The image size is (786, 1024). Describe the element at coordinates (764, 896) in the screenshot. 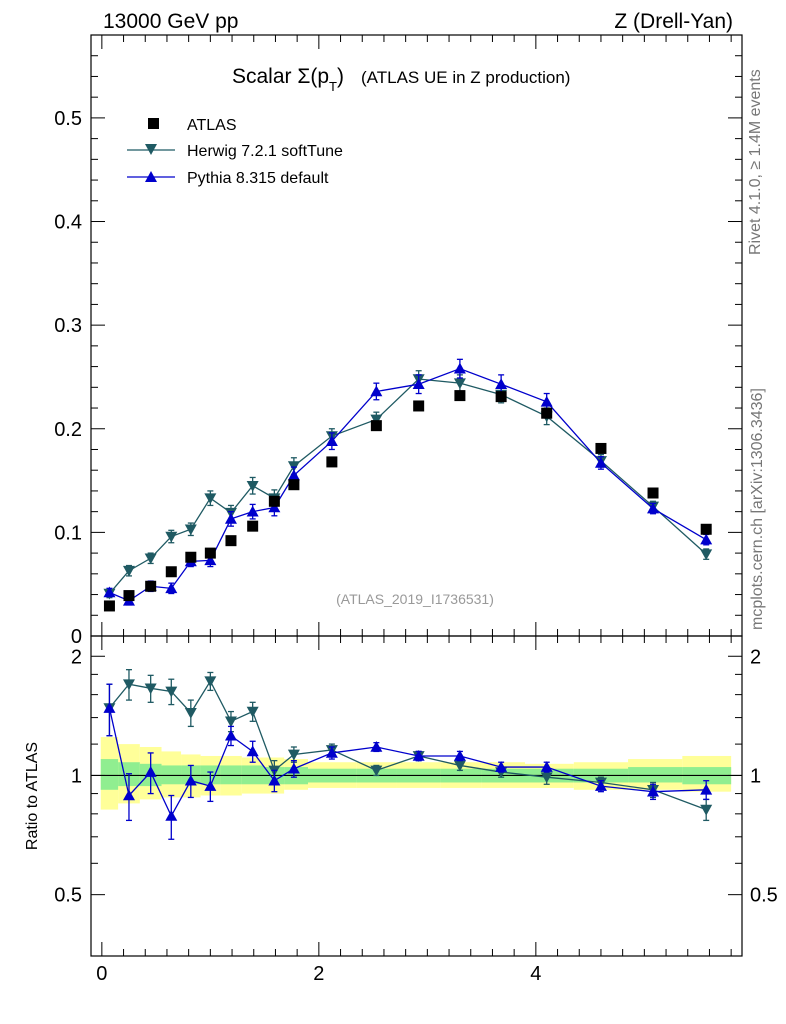

I see `ratio-y-tick-label-right: 0.5` at that location.